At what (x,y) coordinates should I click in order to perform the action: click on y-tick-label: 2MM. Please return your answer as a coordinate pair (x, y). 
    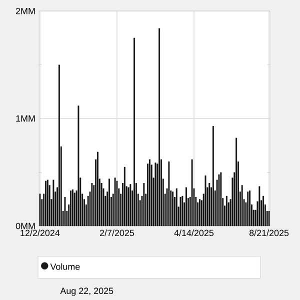
    Looking at the image, I should click on (25, 11).